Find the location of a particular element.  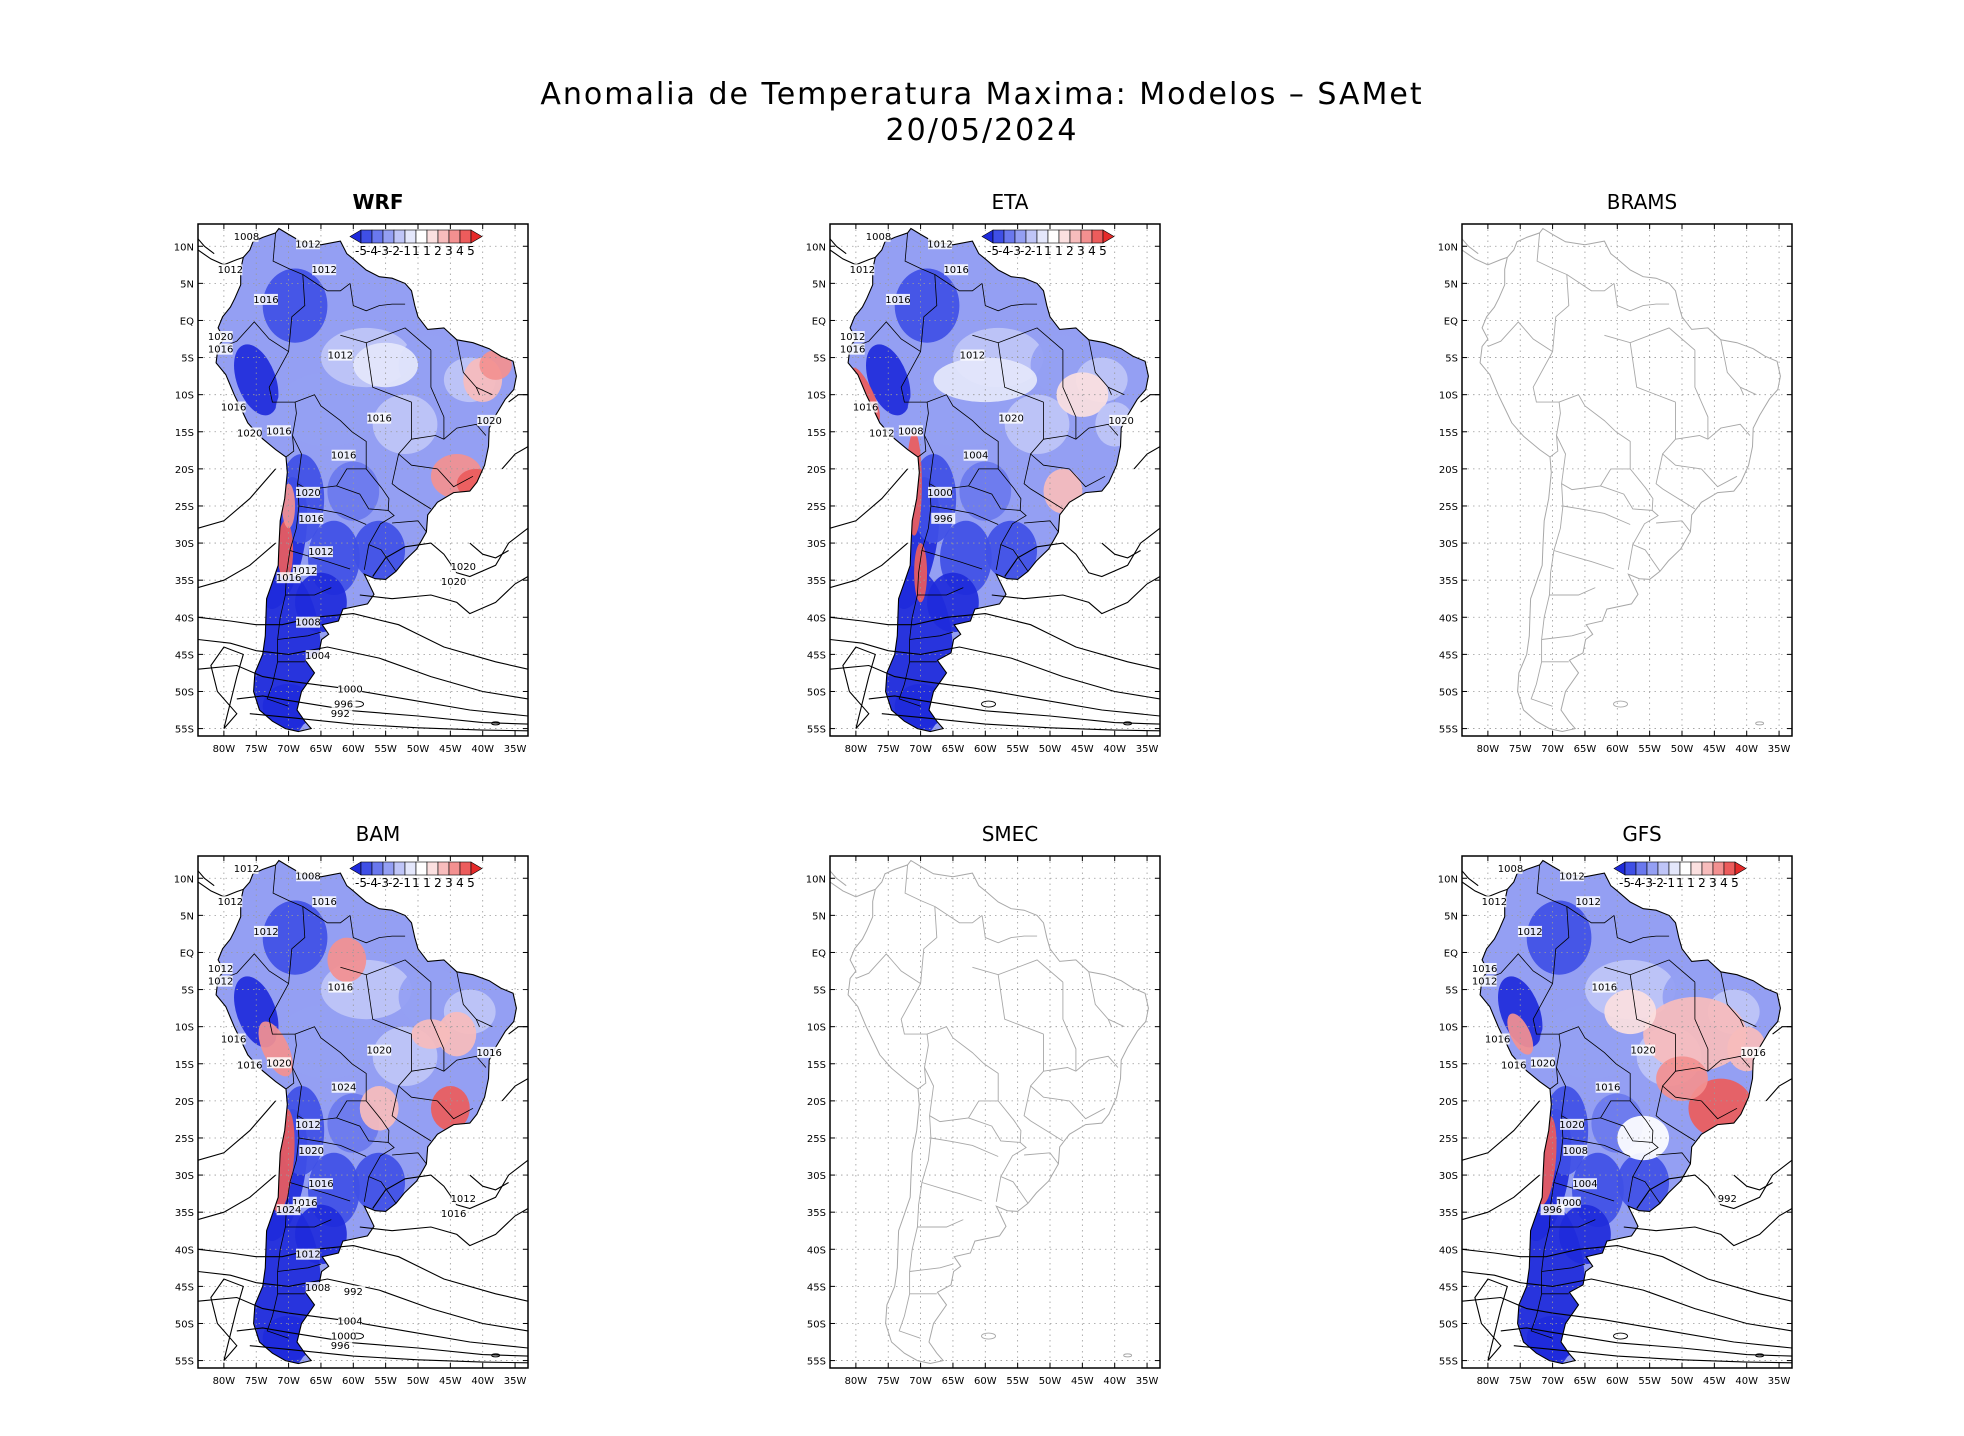

colorbar-label: -2 is located at coordinates (394, 251).